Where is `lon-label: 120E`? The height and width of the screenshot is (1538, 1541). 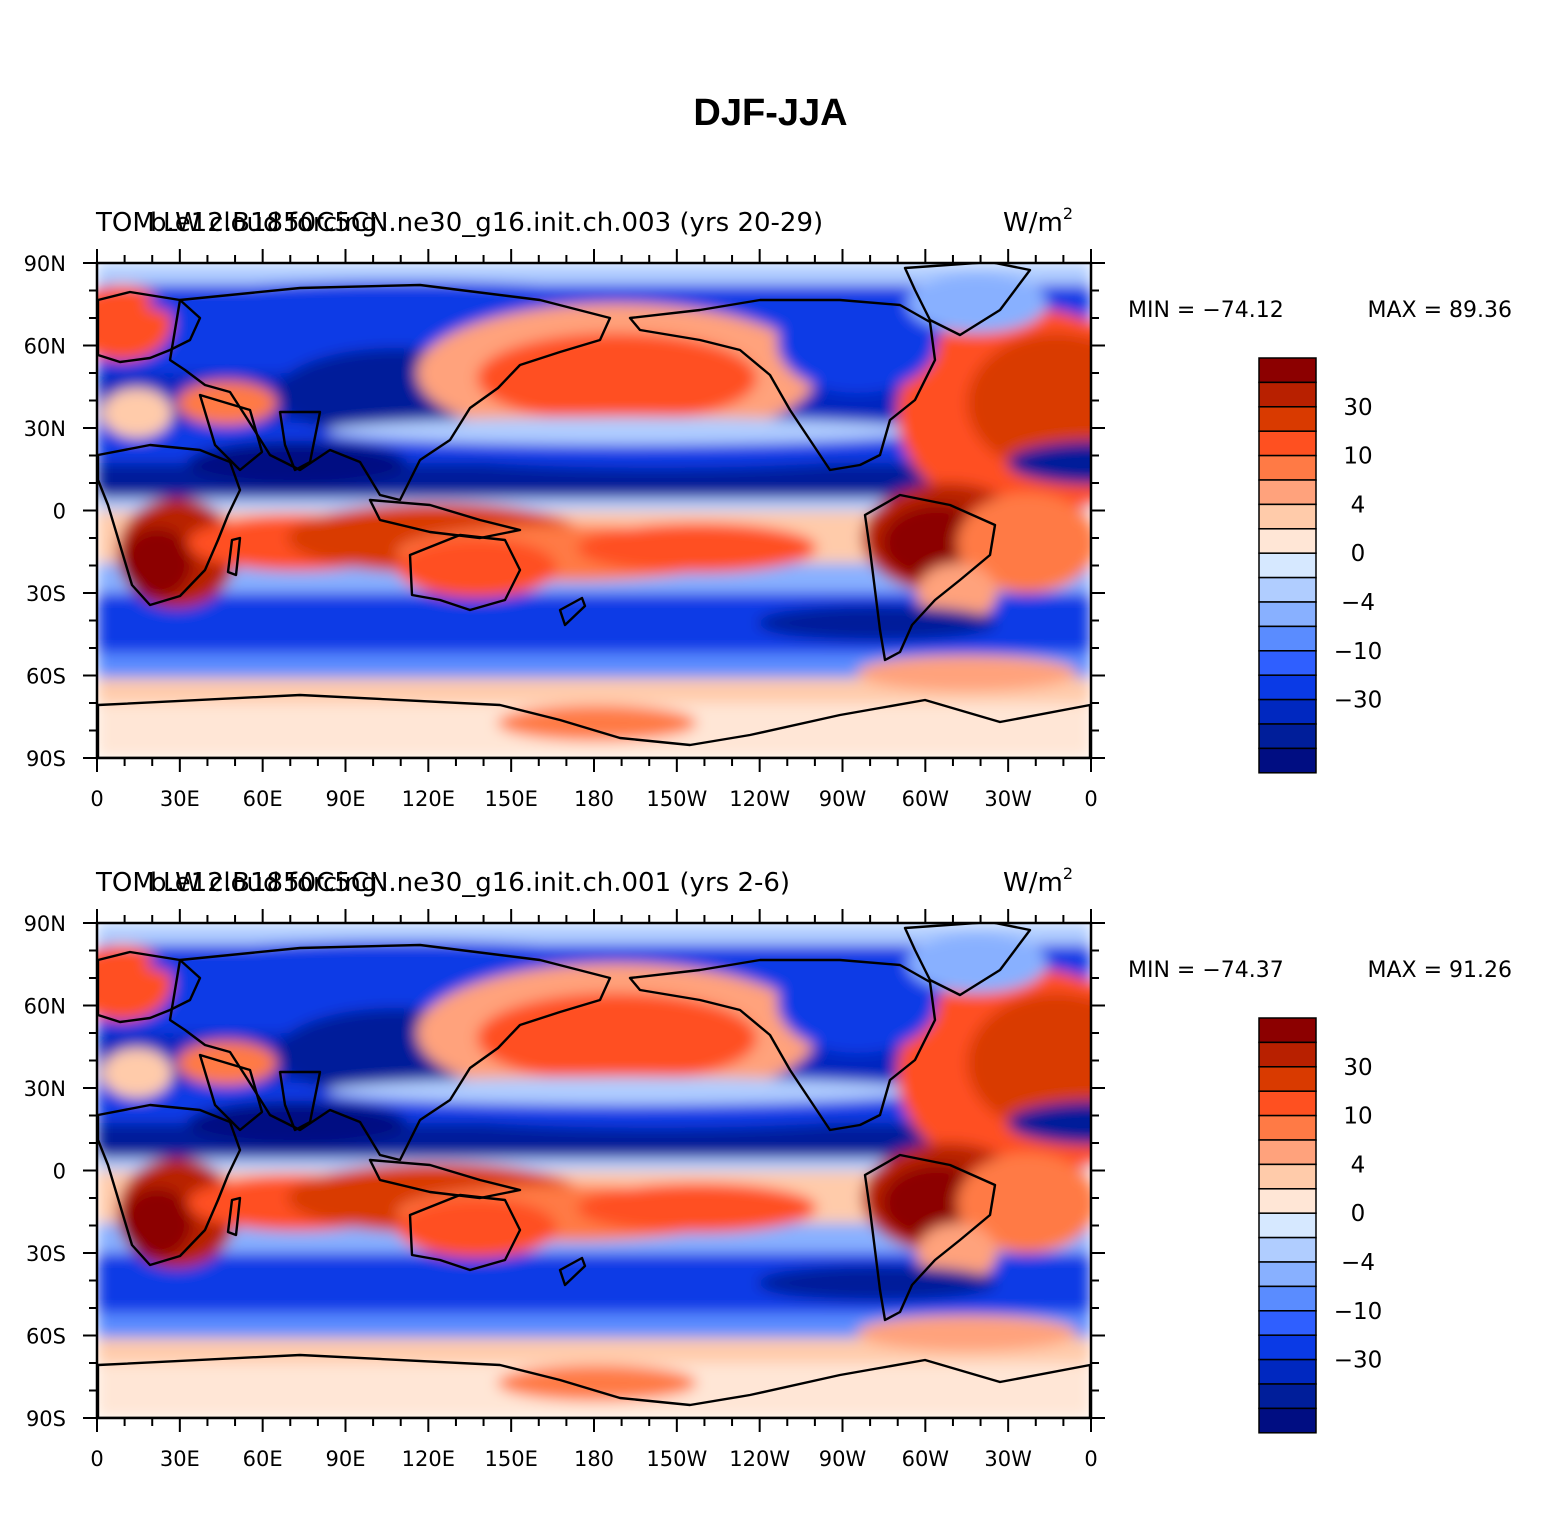 lon-label: 120E is located at coordinates (428, 799).